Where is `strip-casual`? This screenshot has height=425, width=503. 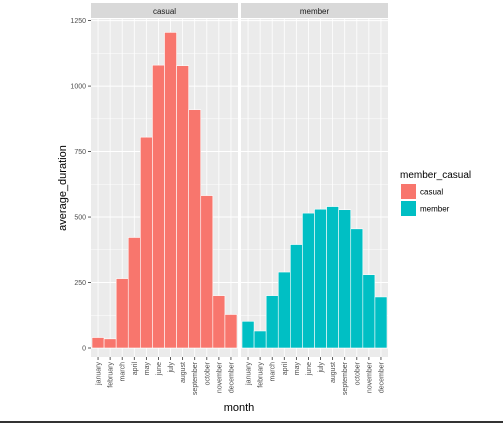
strip-casual is located at coordinates (164, 10).